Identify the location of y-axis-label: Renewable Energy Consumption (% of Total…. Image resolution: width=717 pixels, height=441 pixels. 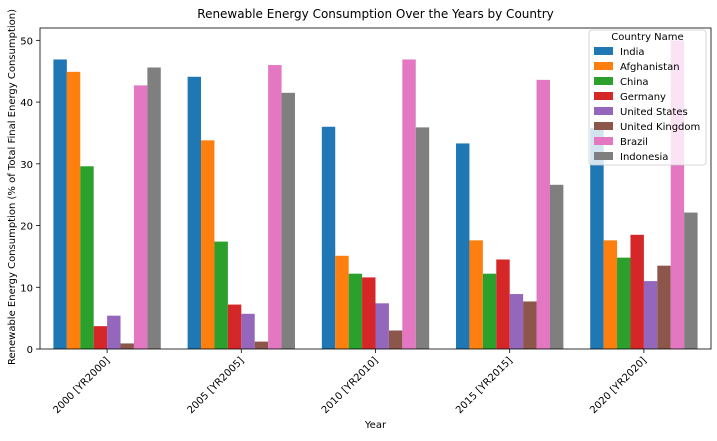
(12, 187).